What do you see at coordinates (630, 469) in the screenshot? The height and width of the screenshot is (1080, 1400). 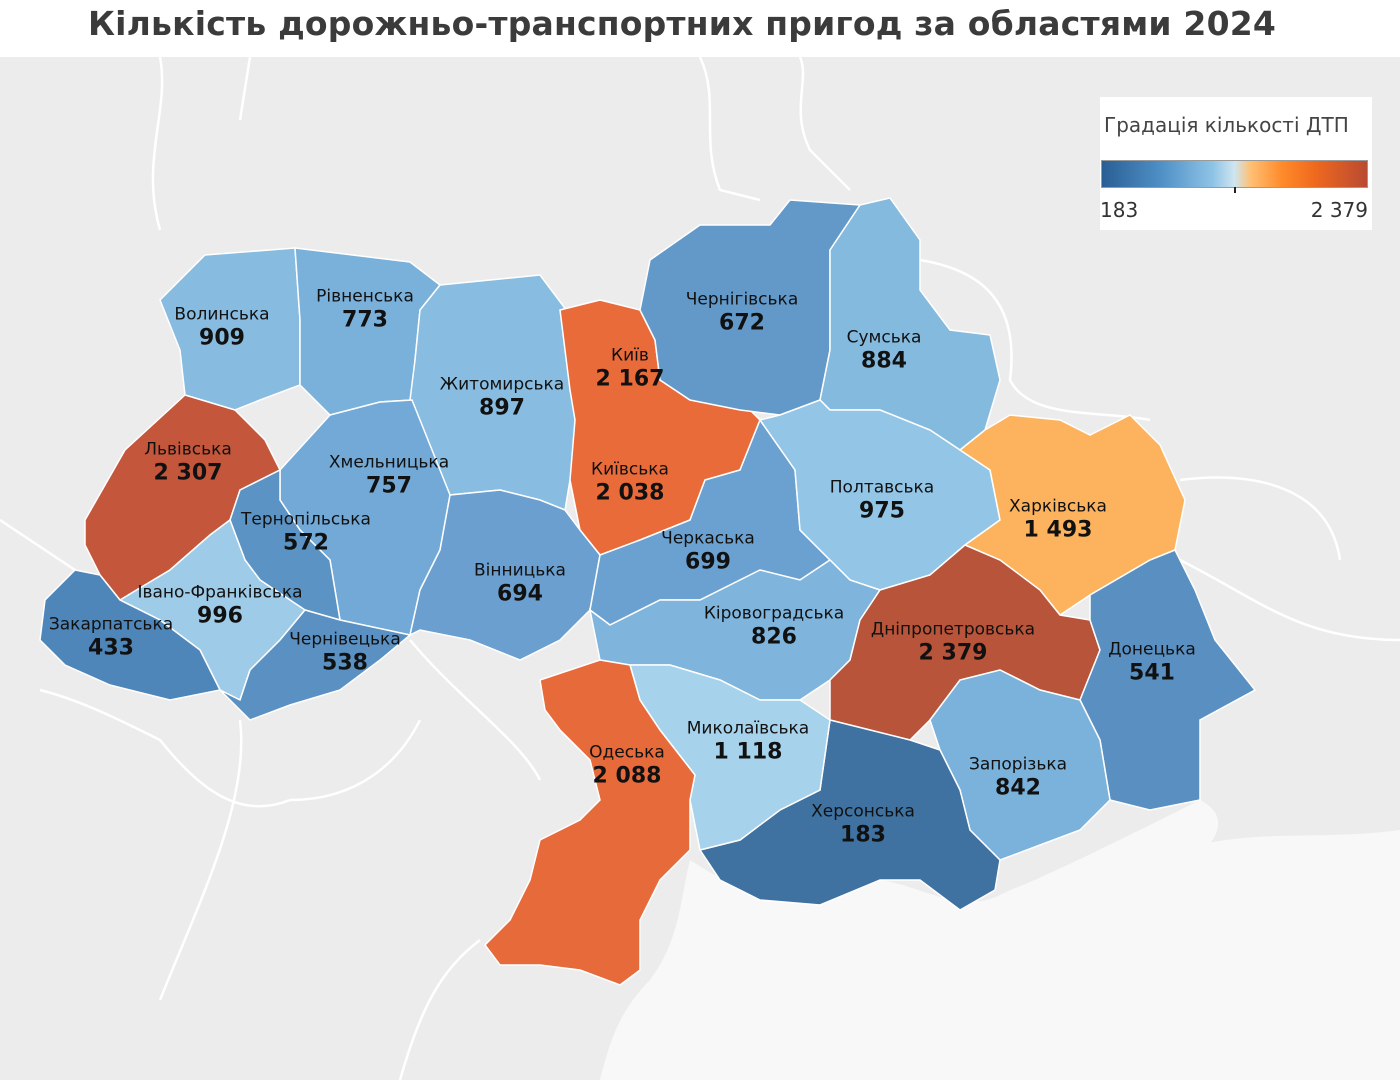 I see `region-name: Київська` at bounding box center [630, 469].